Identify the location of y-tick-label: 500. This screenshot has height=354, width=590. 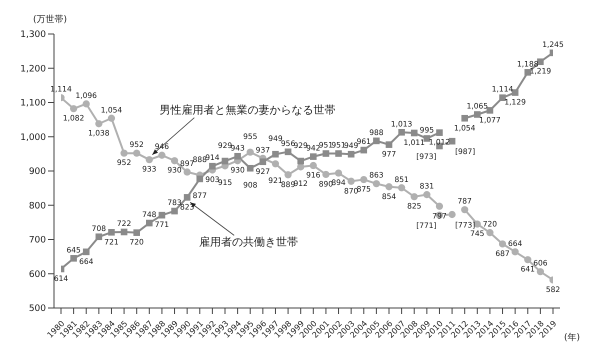
(37, 309).